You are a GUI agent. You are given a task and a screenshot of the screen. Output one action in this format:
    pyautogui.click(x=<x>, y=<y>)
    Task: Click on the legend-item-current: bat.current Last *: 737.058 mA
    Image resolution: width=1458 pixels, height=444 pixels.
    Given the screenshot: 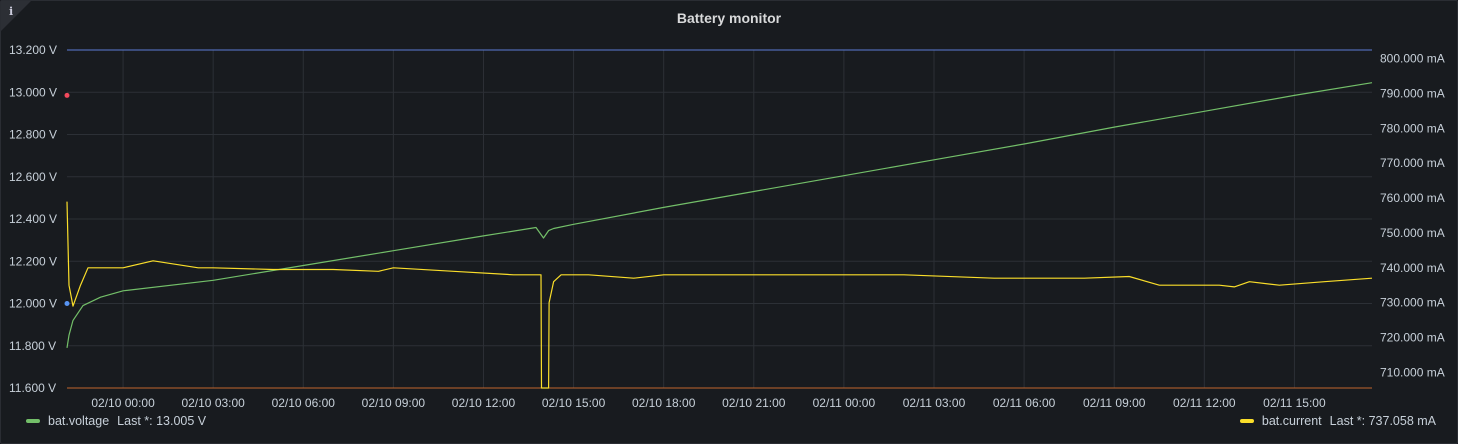 What is the action you would take?
    pyautogui.click(x=1337, y=421)
    